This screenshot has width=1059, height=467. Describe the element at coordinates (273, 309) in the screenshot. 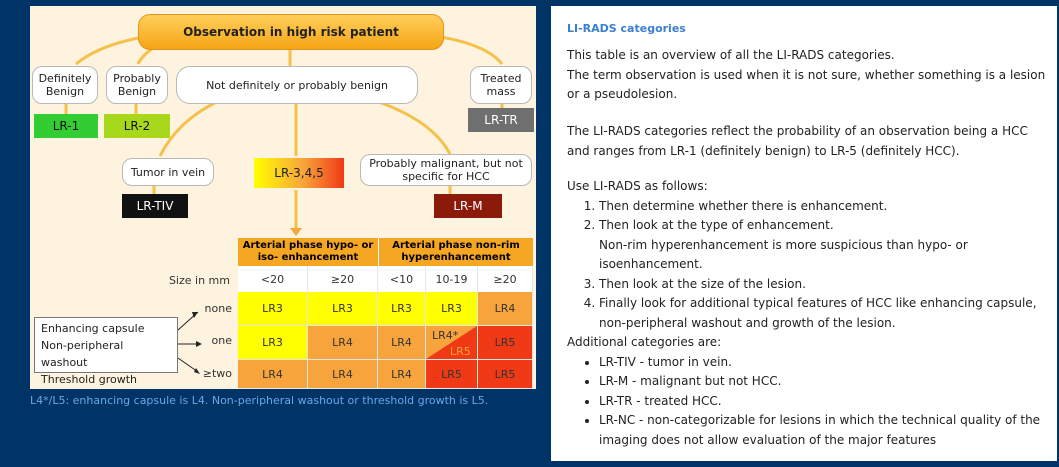

I see `cell-none-1: LR3` at that location.